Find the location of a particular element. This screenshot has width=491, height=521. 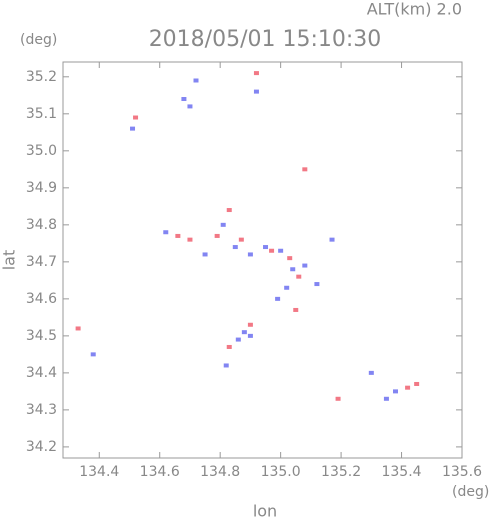

y-tick-label: 34.4 is located at coordinates (41, 373).